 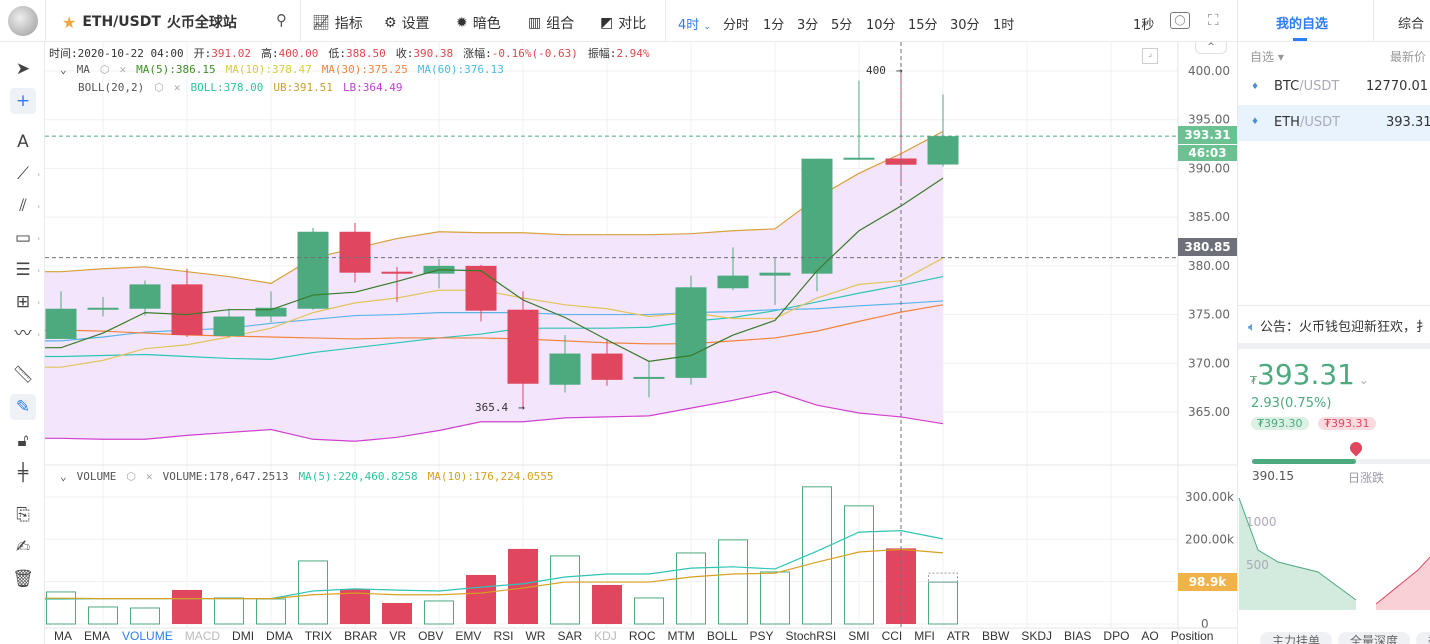 What do you see at coordinates (1338, 327) in the screenshot?
I see `announcement: 🔈︎ 公告：火币钱包迎新狂欢，扌` at bounding box center [1338, 327].